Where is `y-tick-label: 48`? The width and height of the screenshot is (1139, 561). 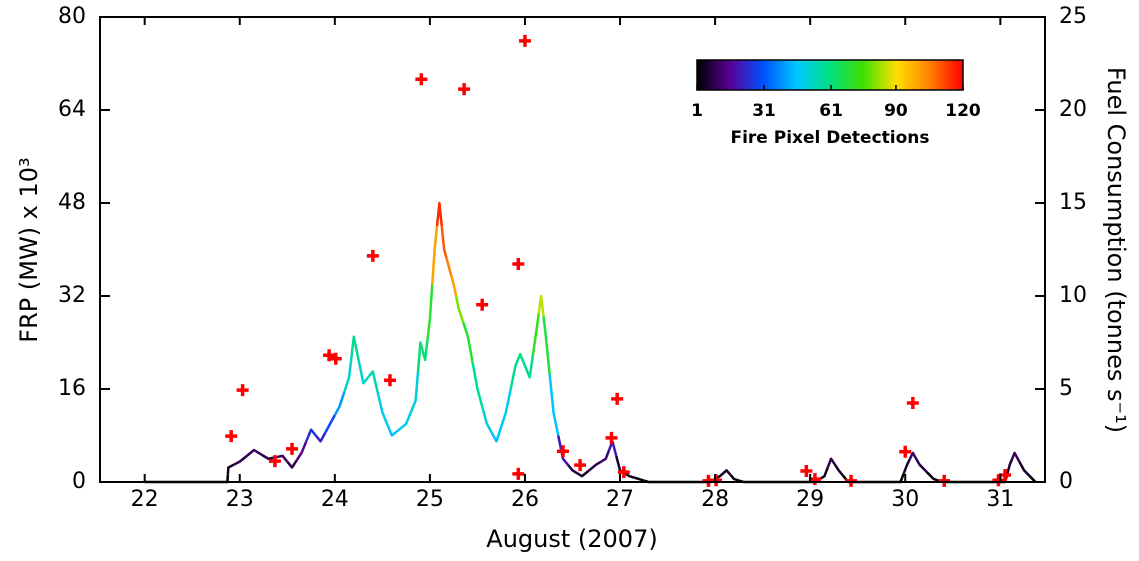
y-tick-label: 48 is located at coordinates (72, 202).